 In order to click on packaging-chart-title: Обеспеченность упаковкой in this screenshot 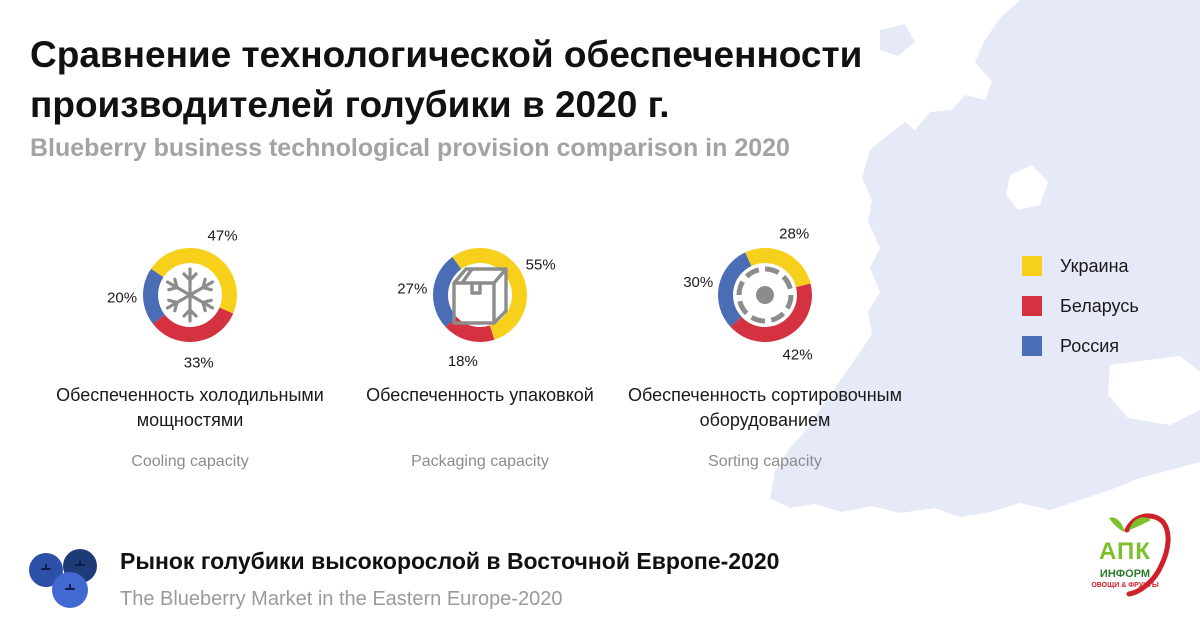, I will do `click(480, 395)`.